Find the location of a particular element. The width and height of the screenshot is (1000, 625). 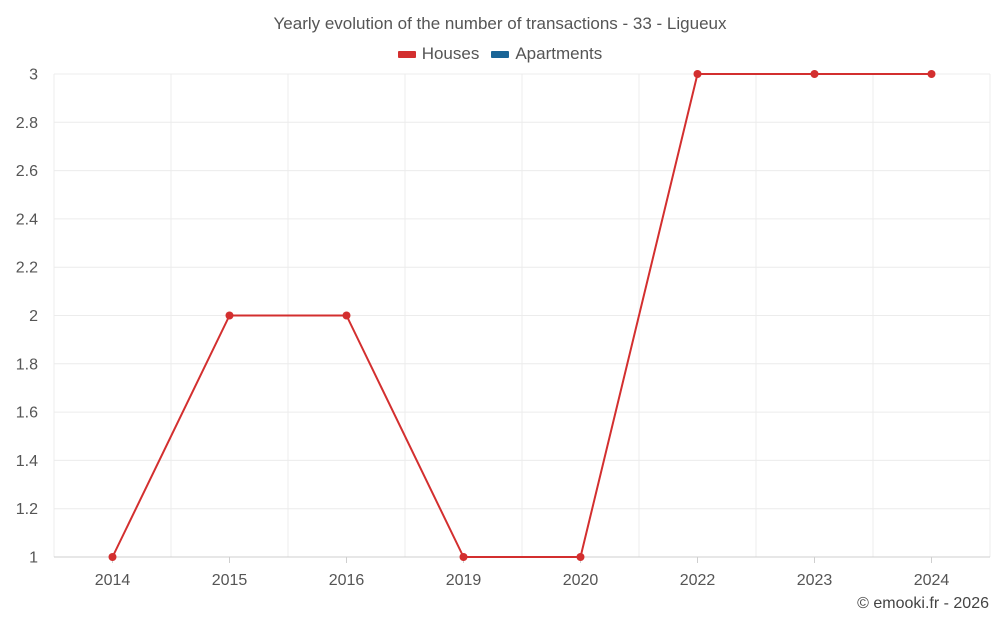

legend-label-houses: Houses is located at coordinates (450, 53).